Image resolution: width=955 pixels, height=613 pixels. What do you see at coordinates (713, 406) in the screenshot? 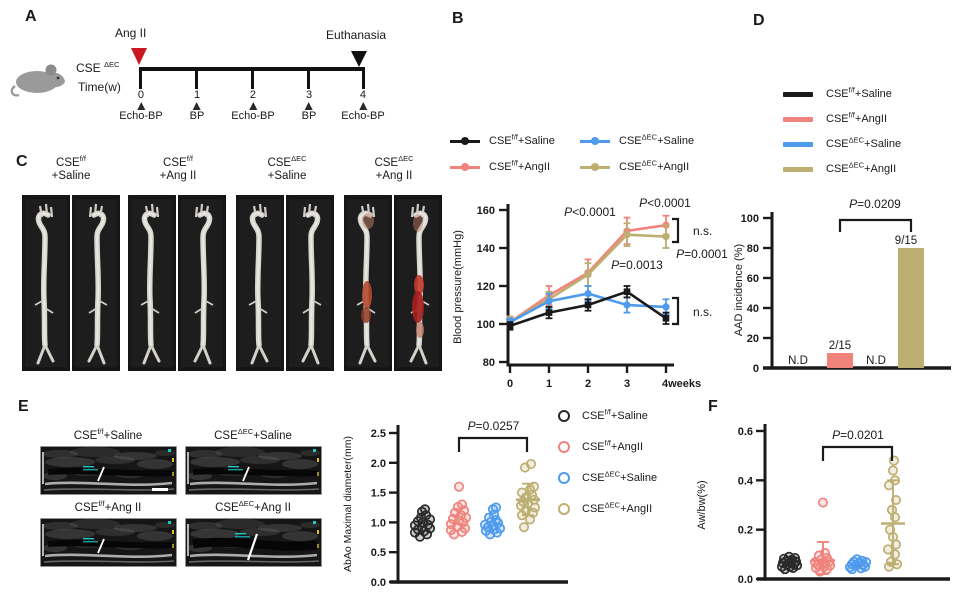
I see `panel-f-label: F` at bounding box center [713, 406].